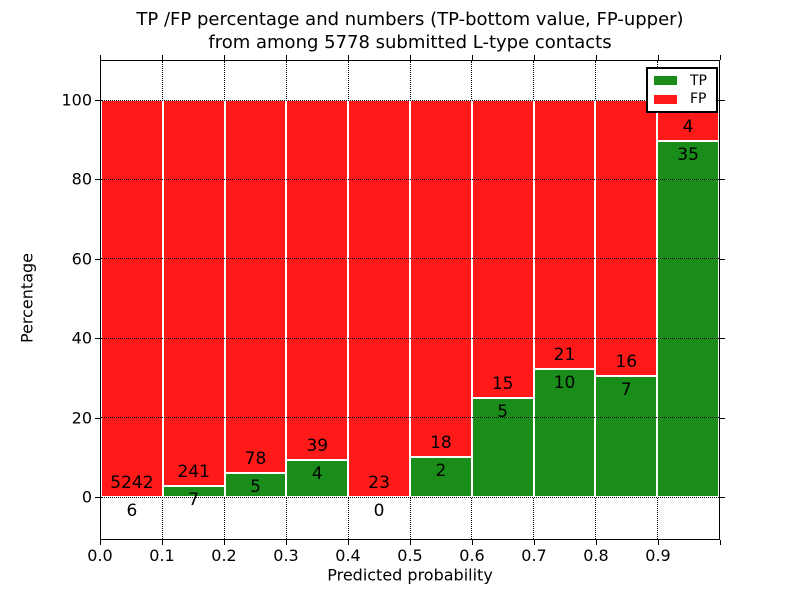 This screenshot has width=800, height=600. I want to click on x-tick-label: 0.8, so click(596, 555).